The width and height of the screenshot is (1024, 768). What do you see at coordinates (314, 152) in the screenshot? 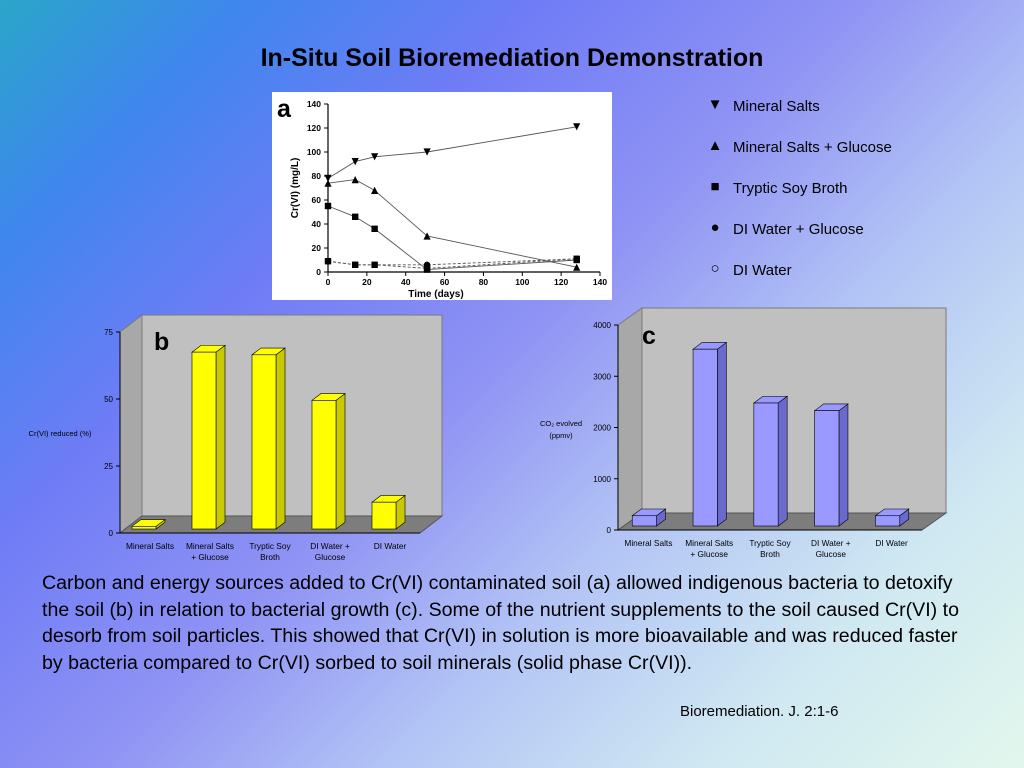
I see `y-tick-label: 100` at bounding box center [314, 152].